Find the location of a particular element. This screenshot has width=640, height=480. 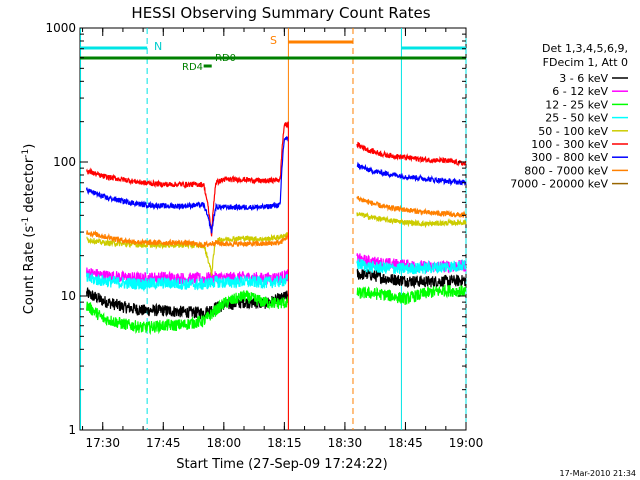

legend-label-8: 7000 - 20000 keV is located at coordinates (559, 184).